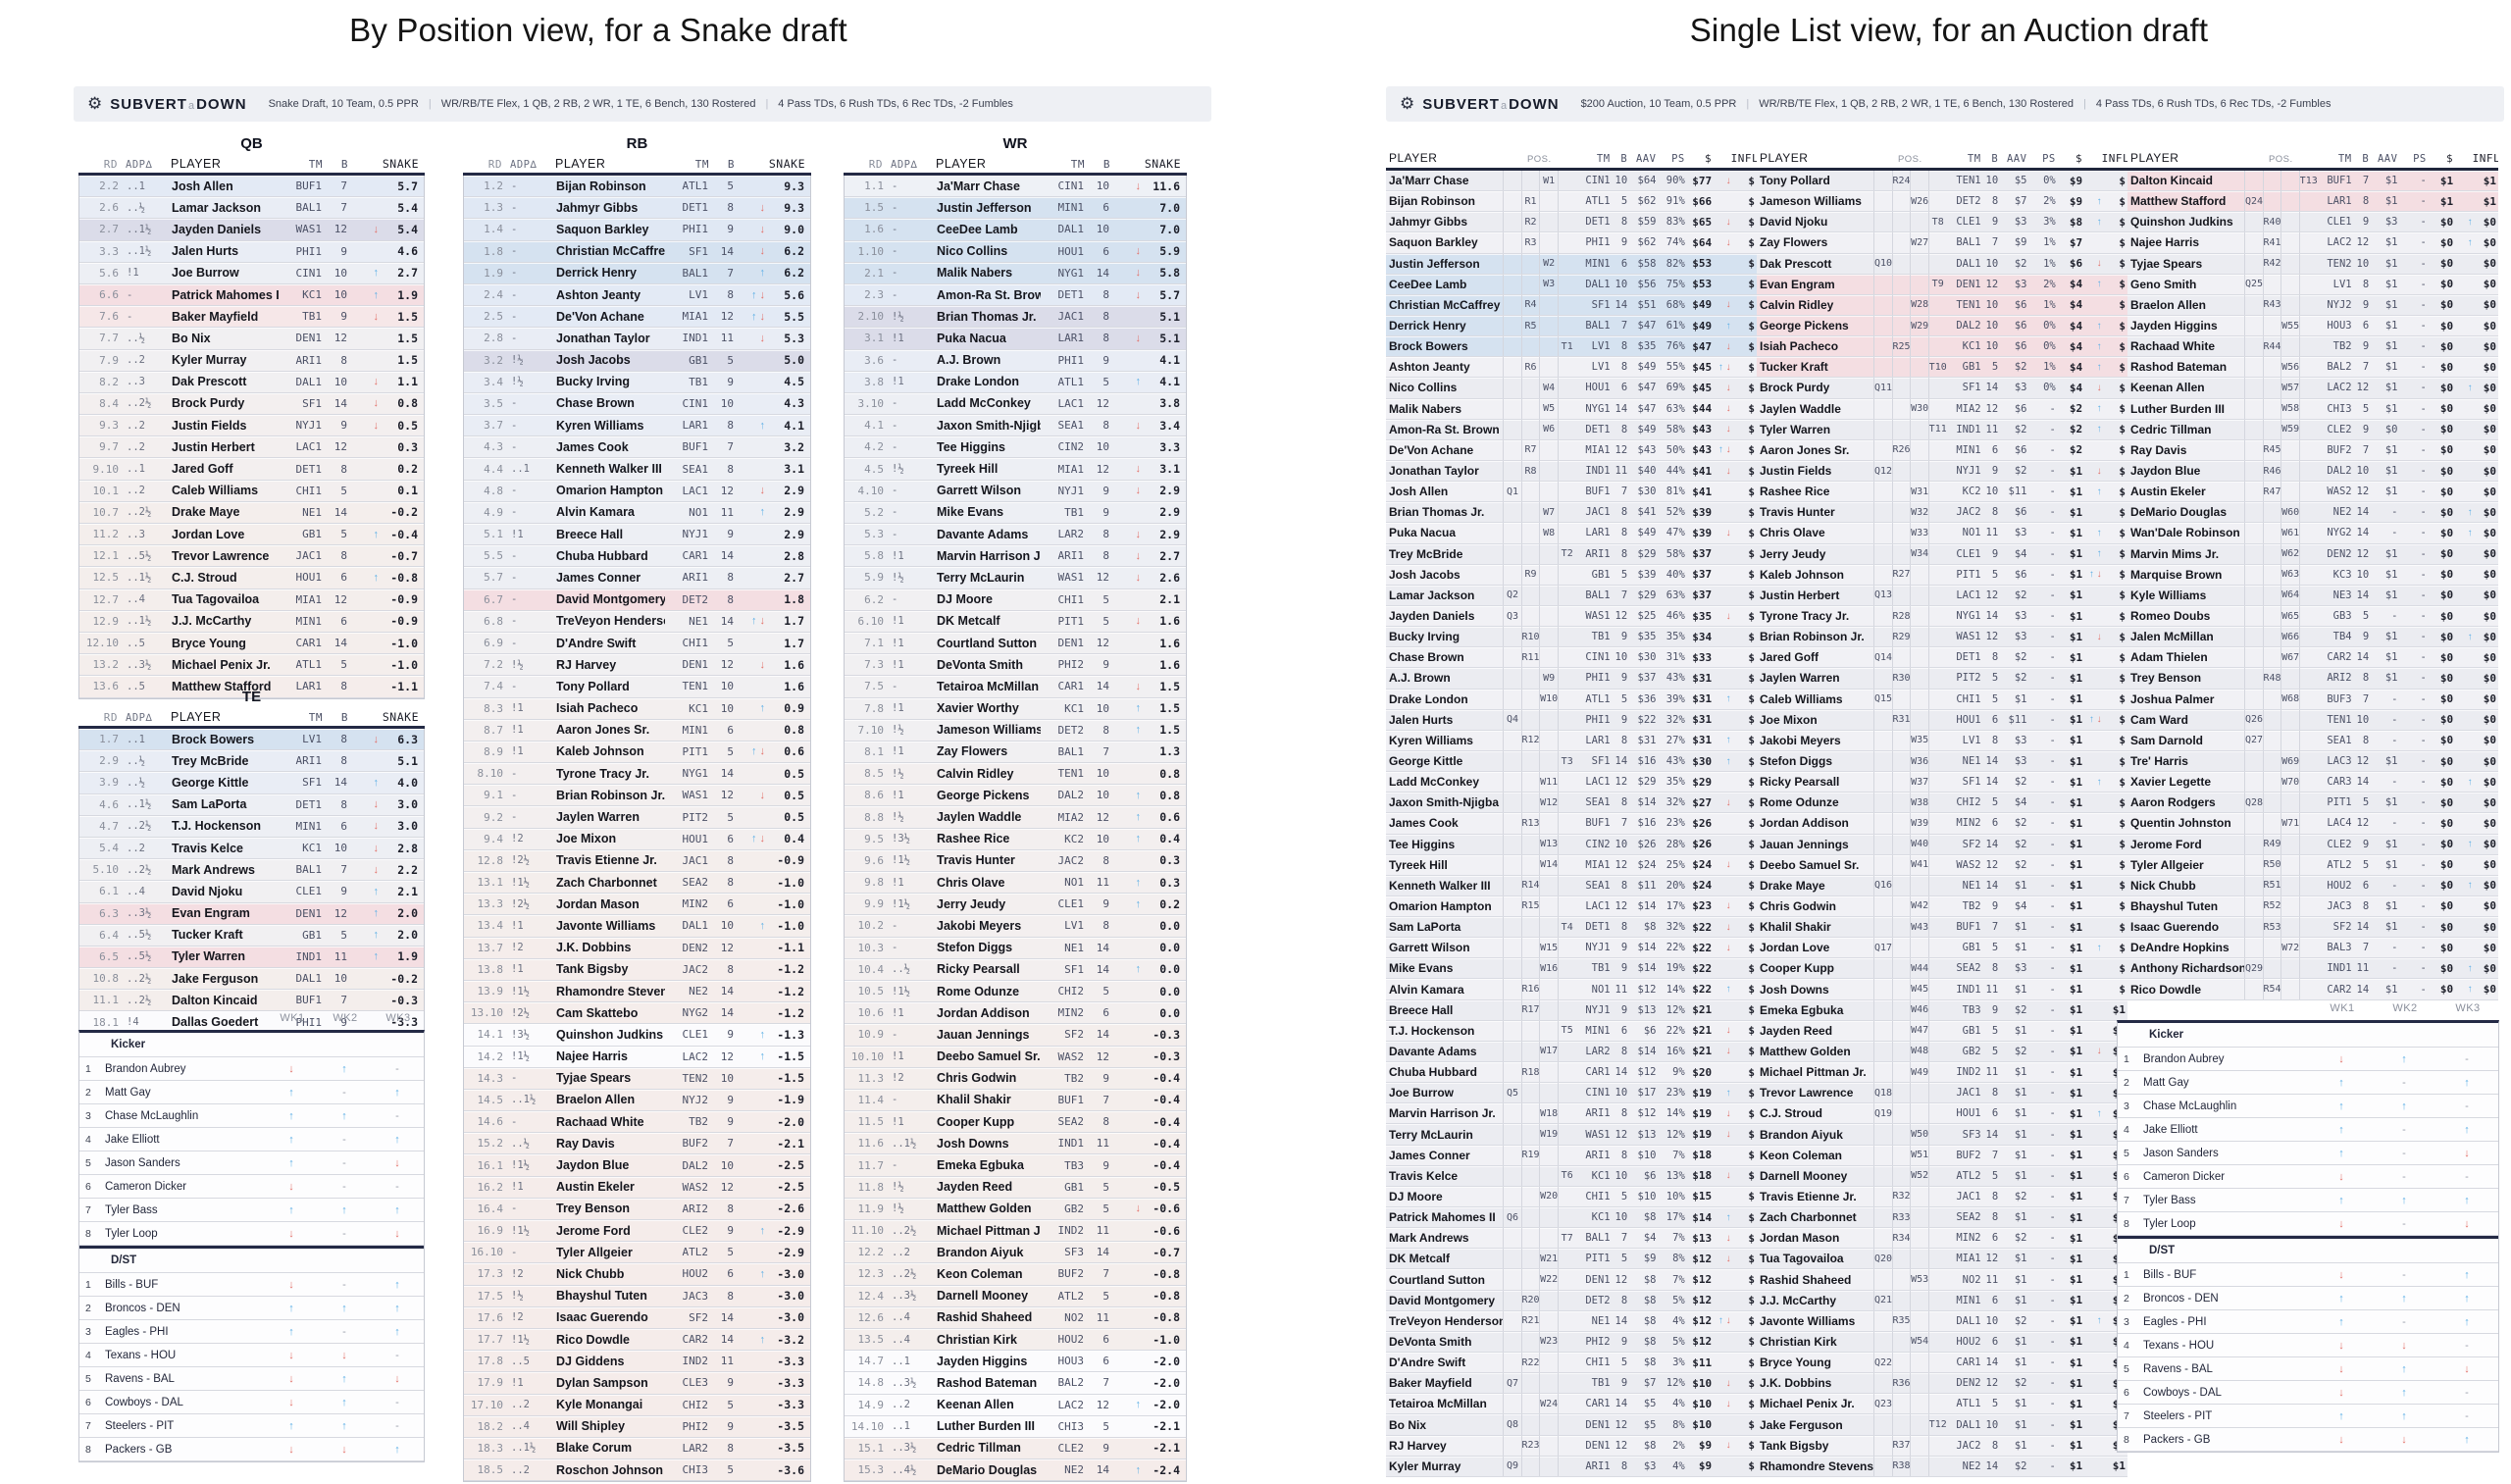 The height and width of the screenshot is (1484, 2511). I want to click on player-row: 7.4- Tony Pollard TEN1 10 1.6, so click(637, 687).